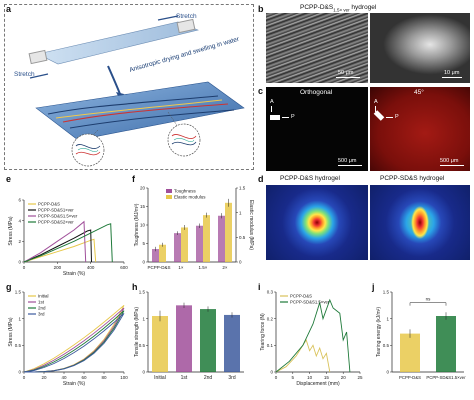  I want to click on chart-j-significance-bracket, so click(428, 304).